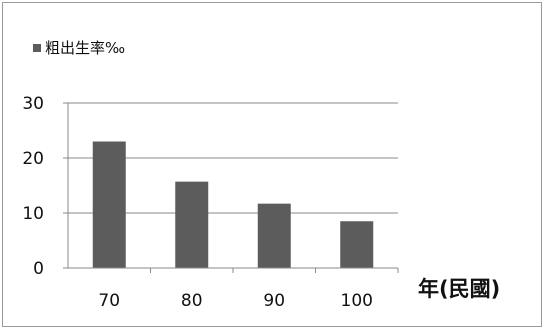 The image size is (544, 329). Describe the element at coordinates (109, 301) in the screenshot. I see `x-tick-label: 70` at that location.